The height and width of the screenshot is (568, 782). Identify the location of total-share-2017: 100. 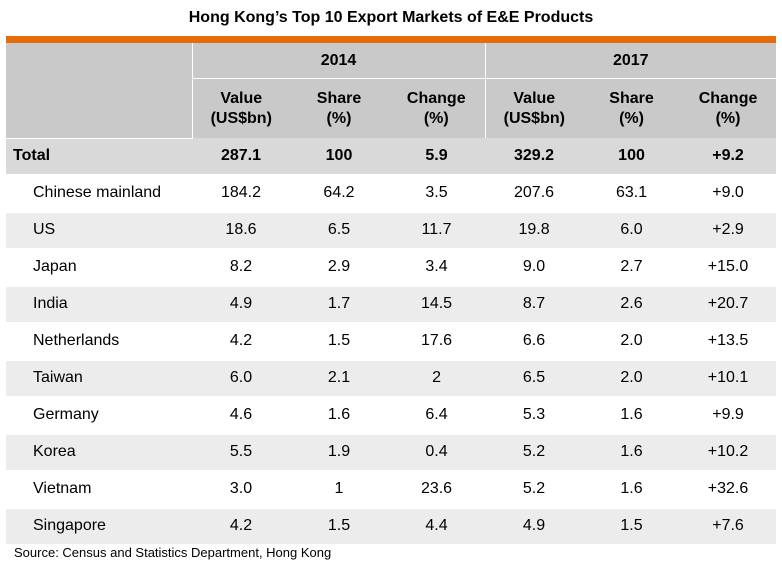
(632, 156).